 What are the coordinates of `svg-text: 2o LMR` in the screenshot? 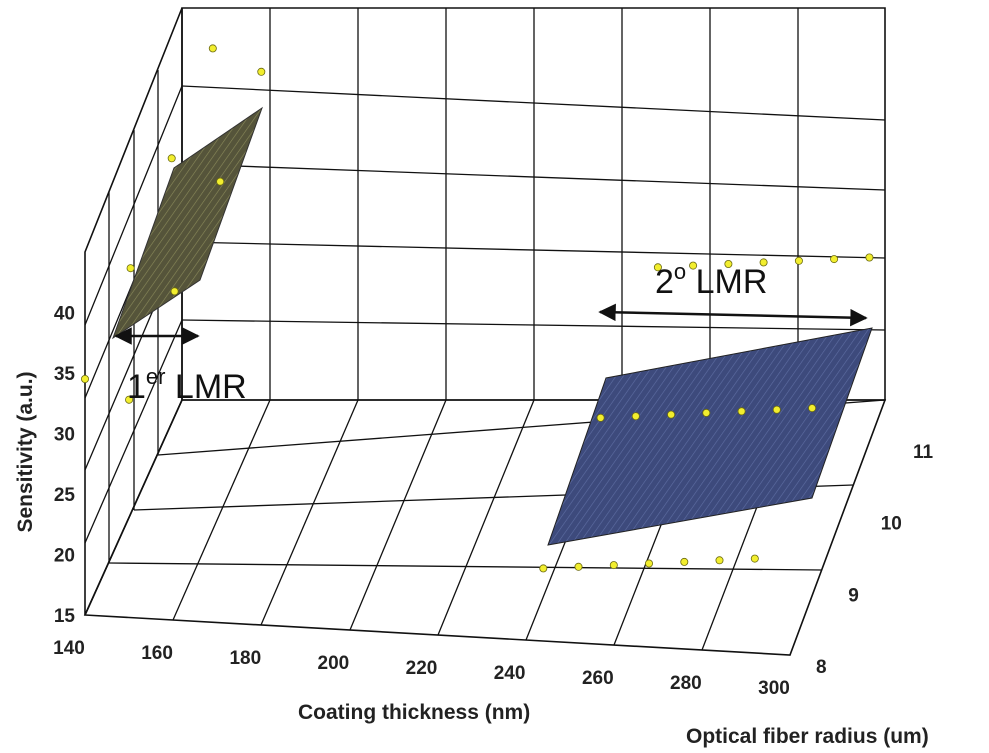 It's located at (711, 280).